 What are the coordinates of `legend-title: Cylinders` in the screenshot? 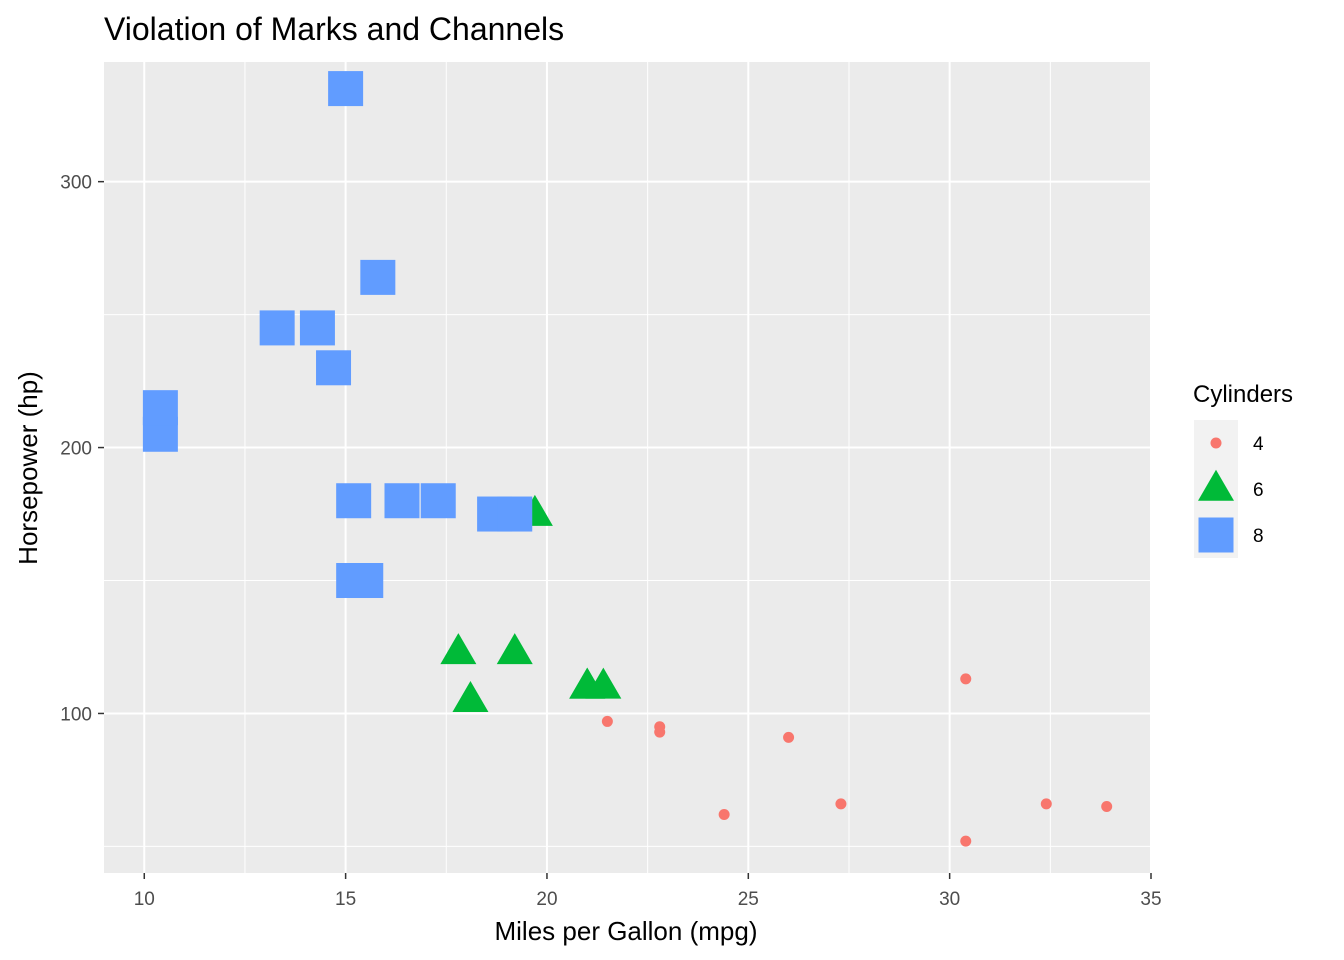 It's located at (1243, 394).